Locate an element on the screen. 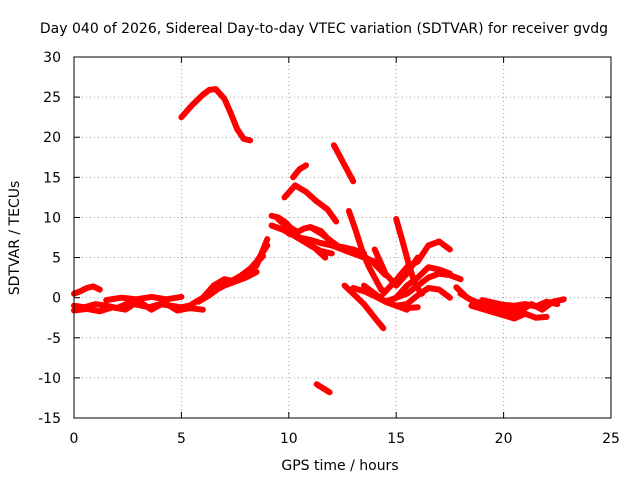  x-tick-label: 15 is located at coordinates (396, 439).